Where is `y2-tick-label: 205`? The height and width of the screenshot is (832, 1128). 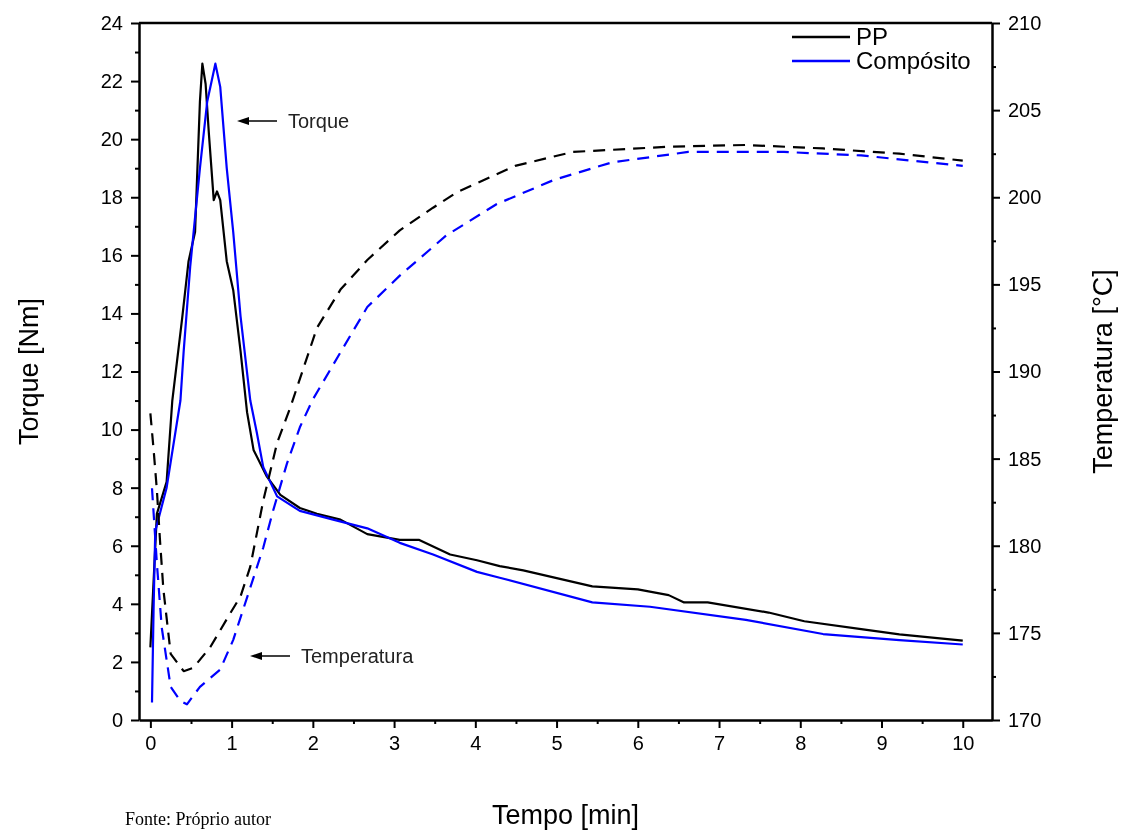
y2-tick-label: 205 is located at coordinates (1025, 110).